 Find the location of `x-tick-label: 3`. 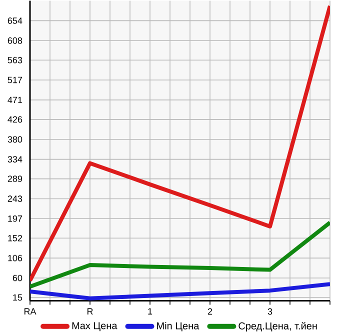

x-tick-label: 3 is located at coordinates (270, 311).